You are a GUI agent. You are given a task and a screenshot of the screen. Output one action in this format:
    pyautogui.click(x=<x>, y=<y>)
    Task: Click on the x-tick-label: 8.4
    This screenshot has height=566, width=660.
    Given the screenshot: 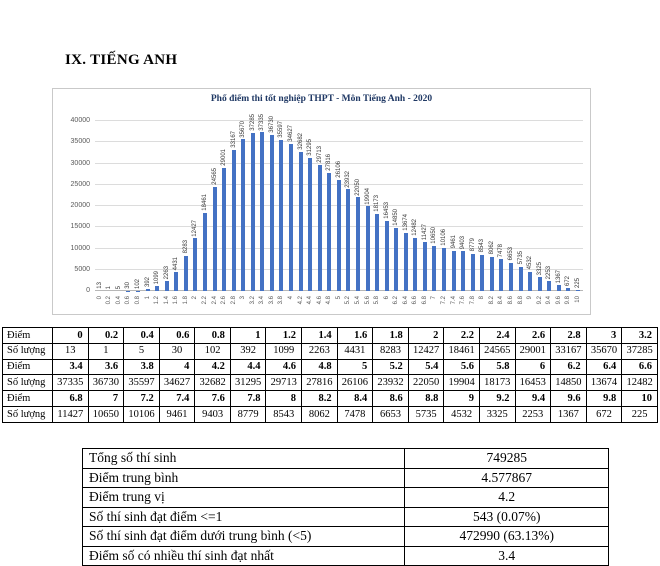 What is the action you would take?
    pyautogui.click(x=501, y=300)
    